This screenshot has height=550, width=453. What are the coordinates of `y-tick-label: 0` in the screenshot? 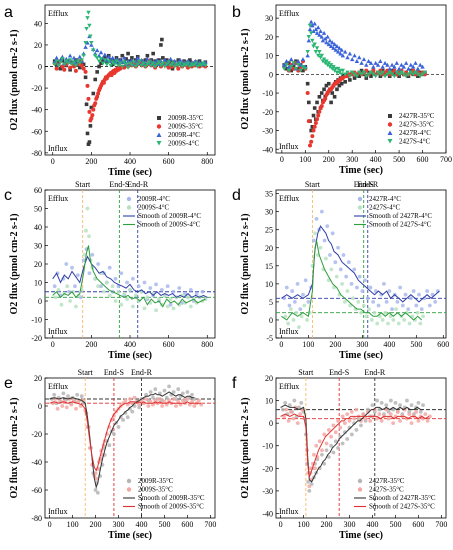 It's located at (271, 320).